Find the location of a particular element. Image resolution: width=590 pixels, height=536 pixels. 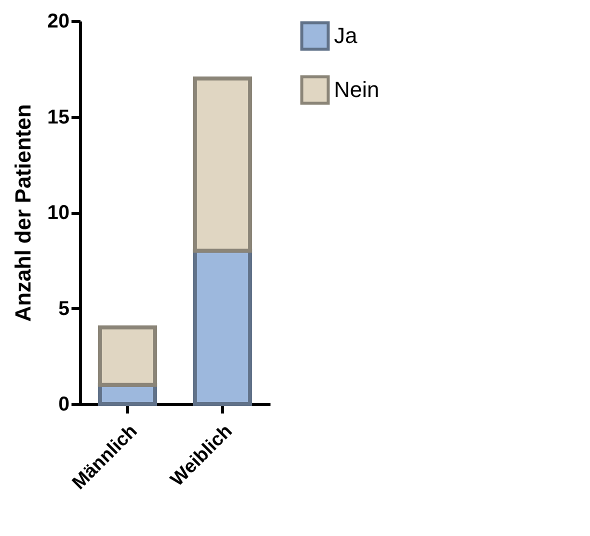

y-tick-label: 10 is located at coordinates (58, 213).